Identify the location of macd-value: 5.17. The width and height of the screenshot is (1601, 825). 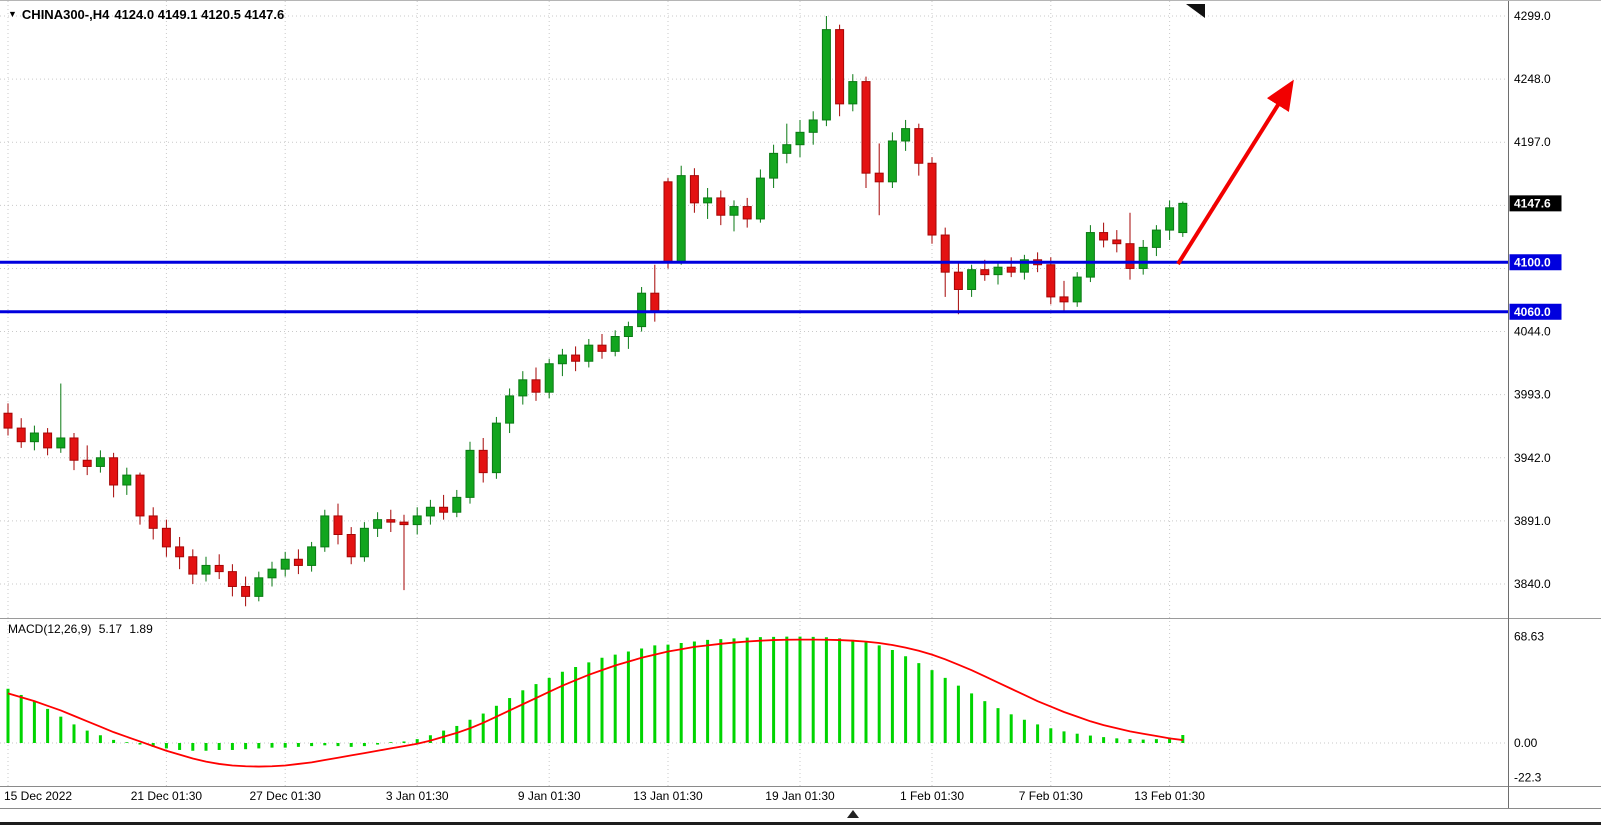
(110, 629).